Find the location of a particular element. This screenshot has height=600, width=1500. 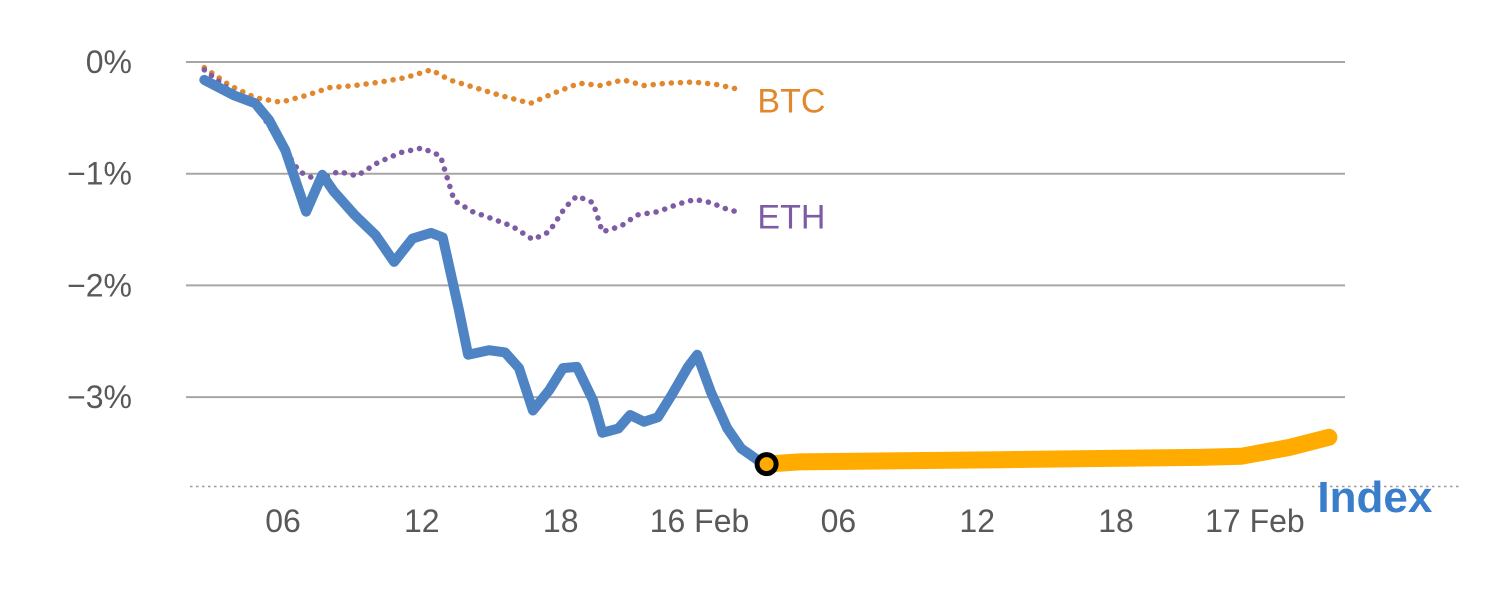

y-axis-label: 0% is located at coordinates (109, 62).